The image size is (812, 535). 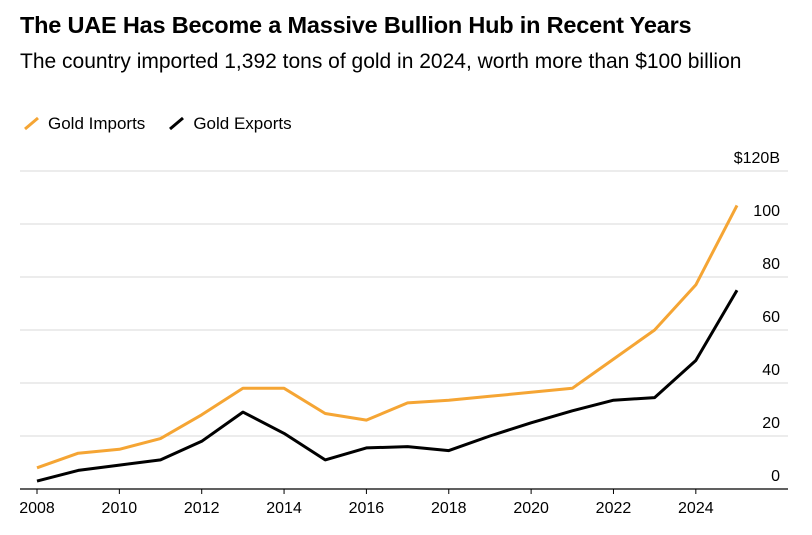 I want to click on data-point-gold-imports-2022, so click(x=613, y=359).